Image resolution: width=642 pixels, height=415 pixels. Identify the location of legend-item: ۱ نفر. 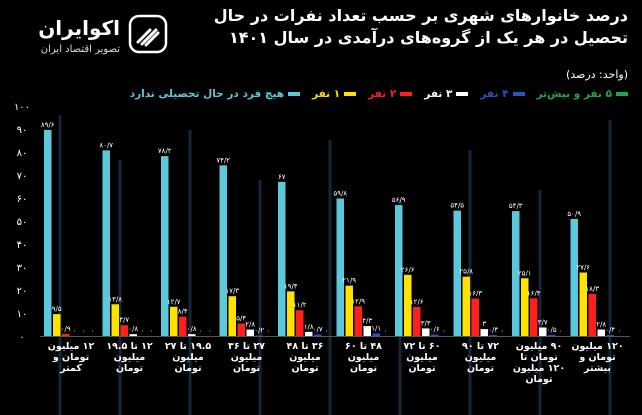
(334, 94).